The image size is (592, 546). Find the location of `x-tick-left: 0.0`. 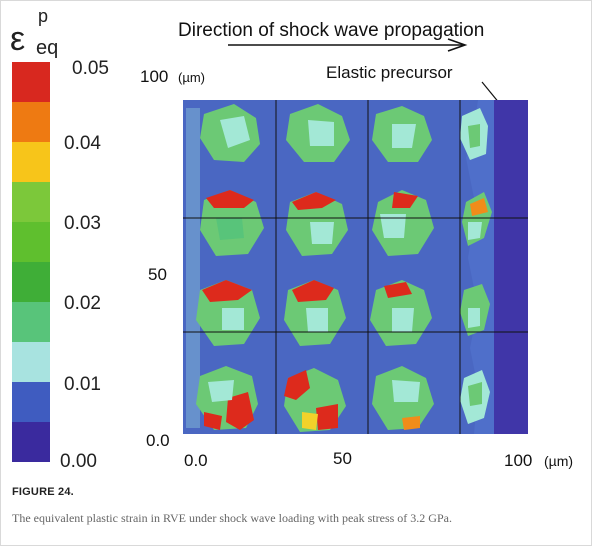

x-tick-left: 0.0 is located at coordinates (196, 460).